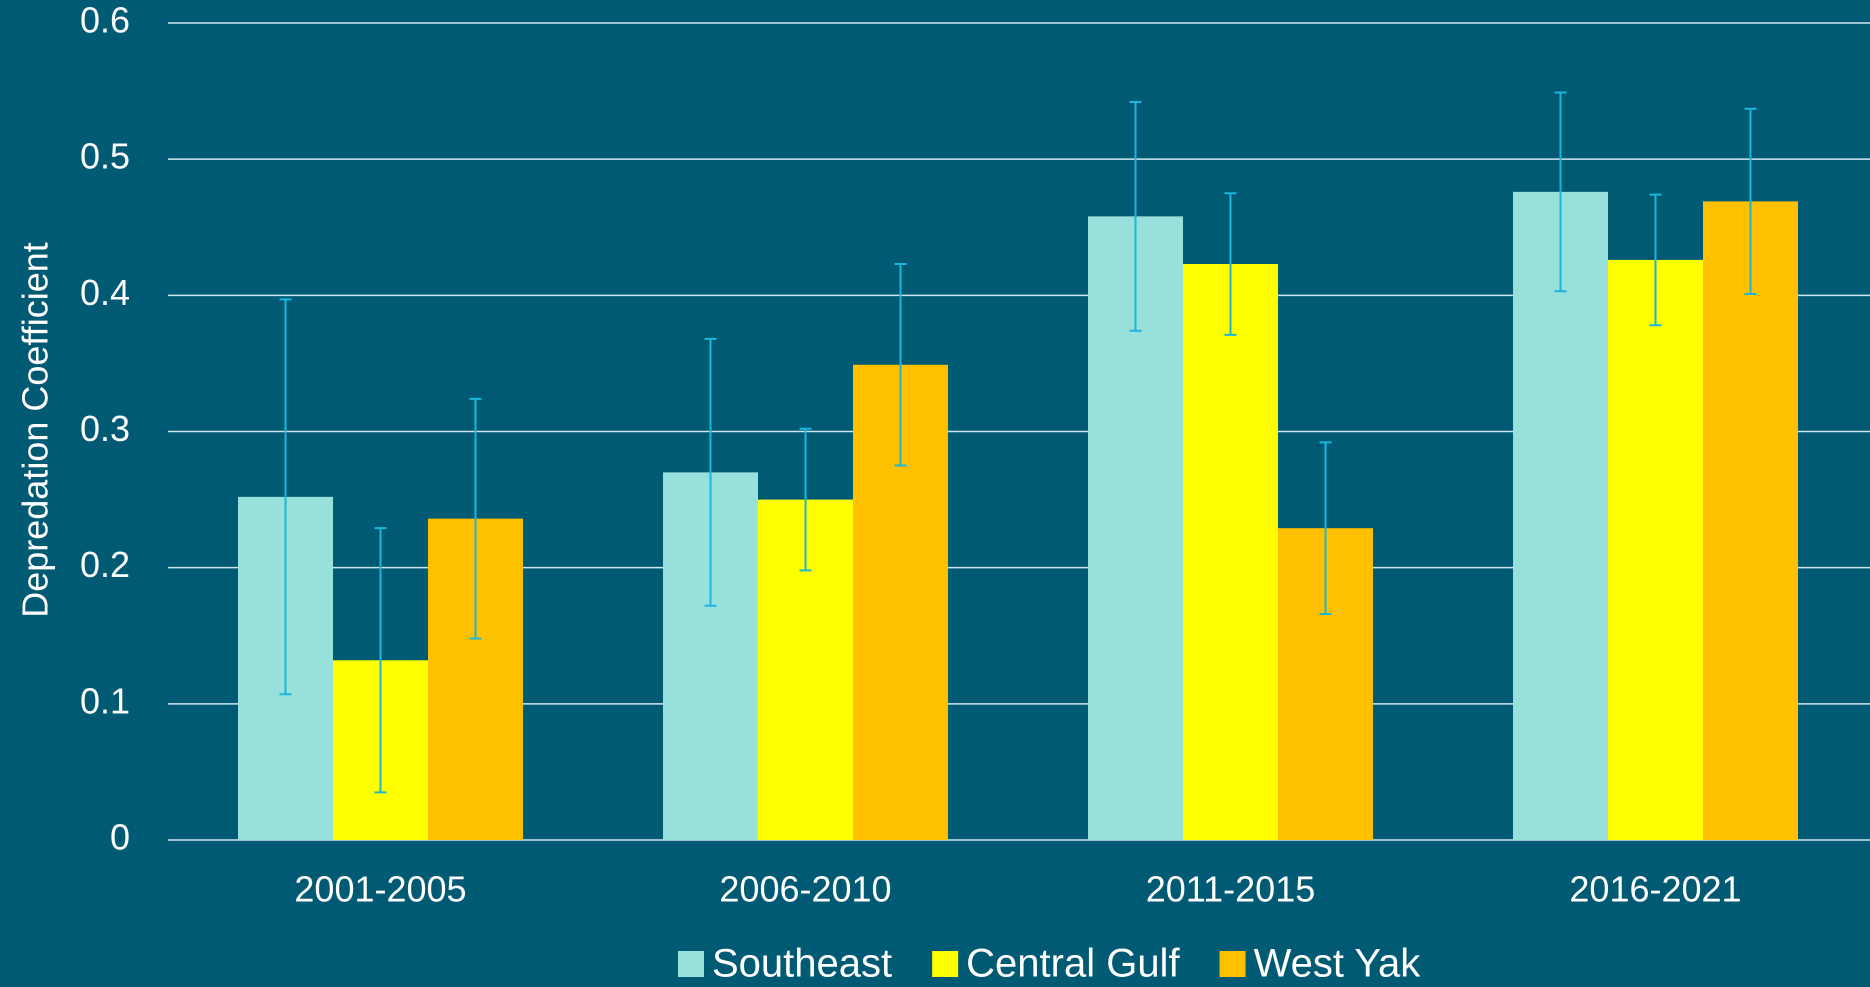 This screenshot has height=987, width=1870. I want to click on x-tick-label: 2001-2005, so click(380, 889).